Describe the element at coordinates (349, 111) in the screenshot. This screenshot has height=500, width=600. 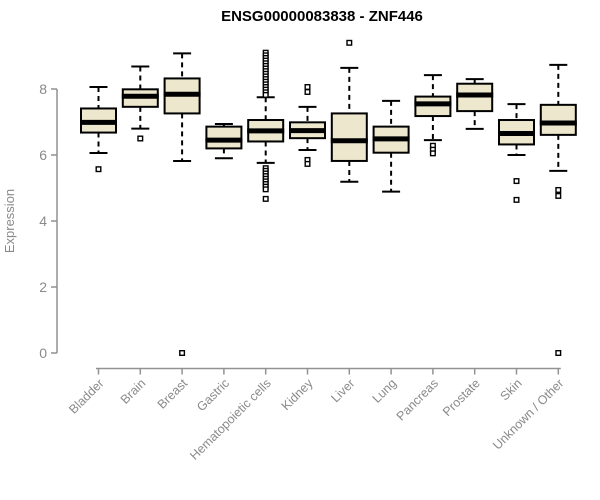
I see `boxplot-liver` at that location.